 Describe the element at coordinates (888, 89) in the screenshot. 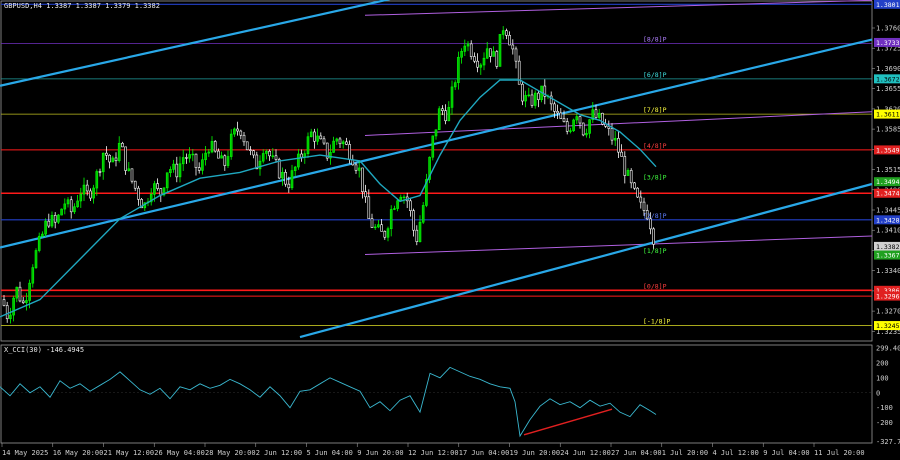

I see `price-tick-label: 1.3655` at that location.